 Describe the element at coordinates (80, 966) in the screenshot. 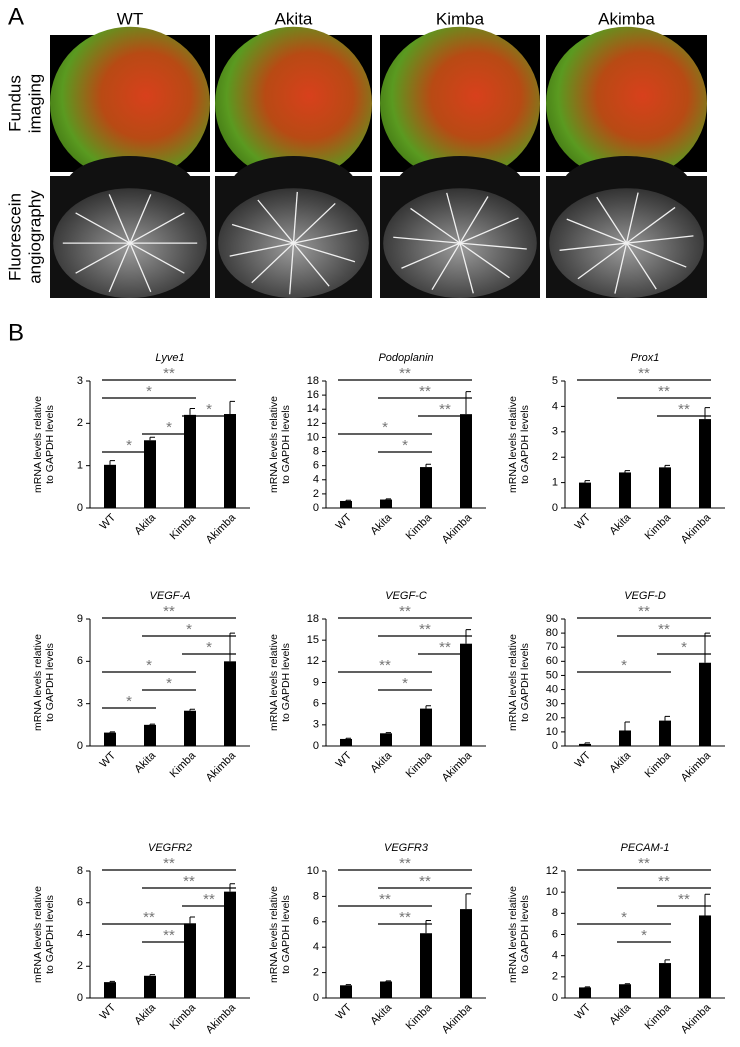

I see `y-tick-label: 2` at that location.